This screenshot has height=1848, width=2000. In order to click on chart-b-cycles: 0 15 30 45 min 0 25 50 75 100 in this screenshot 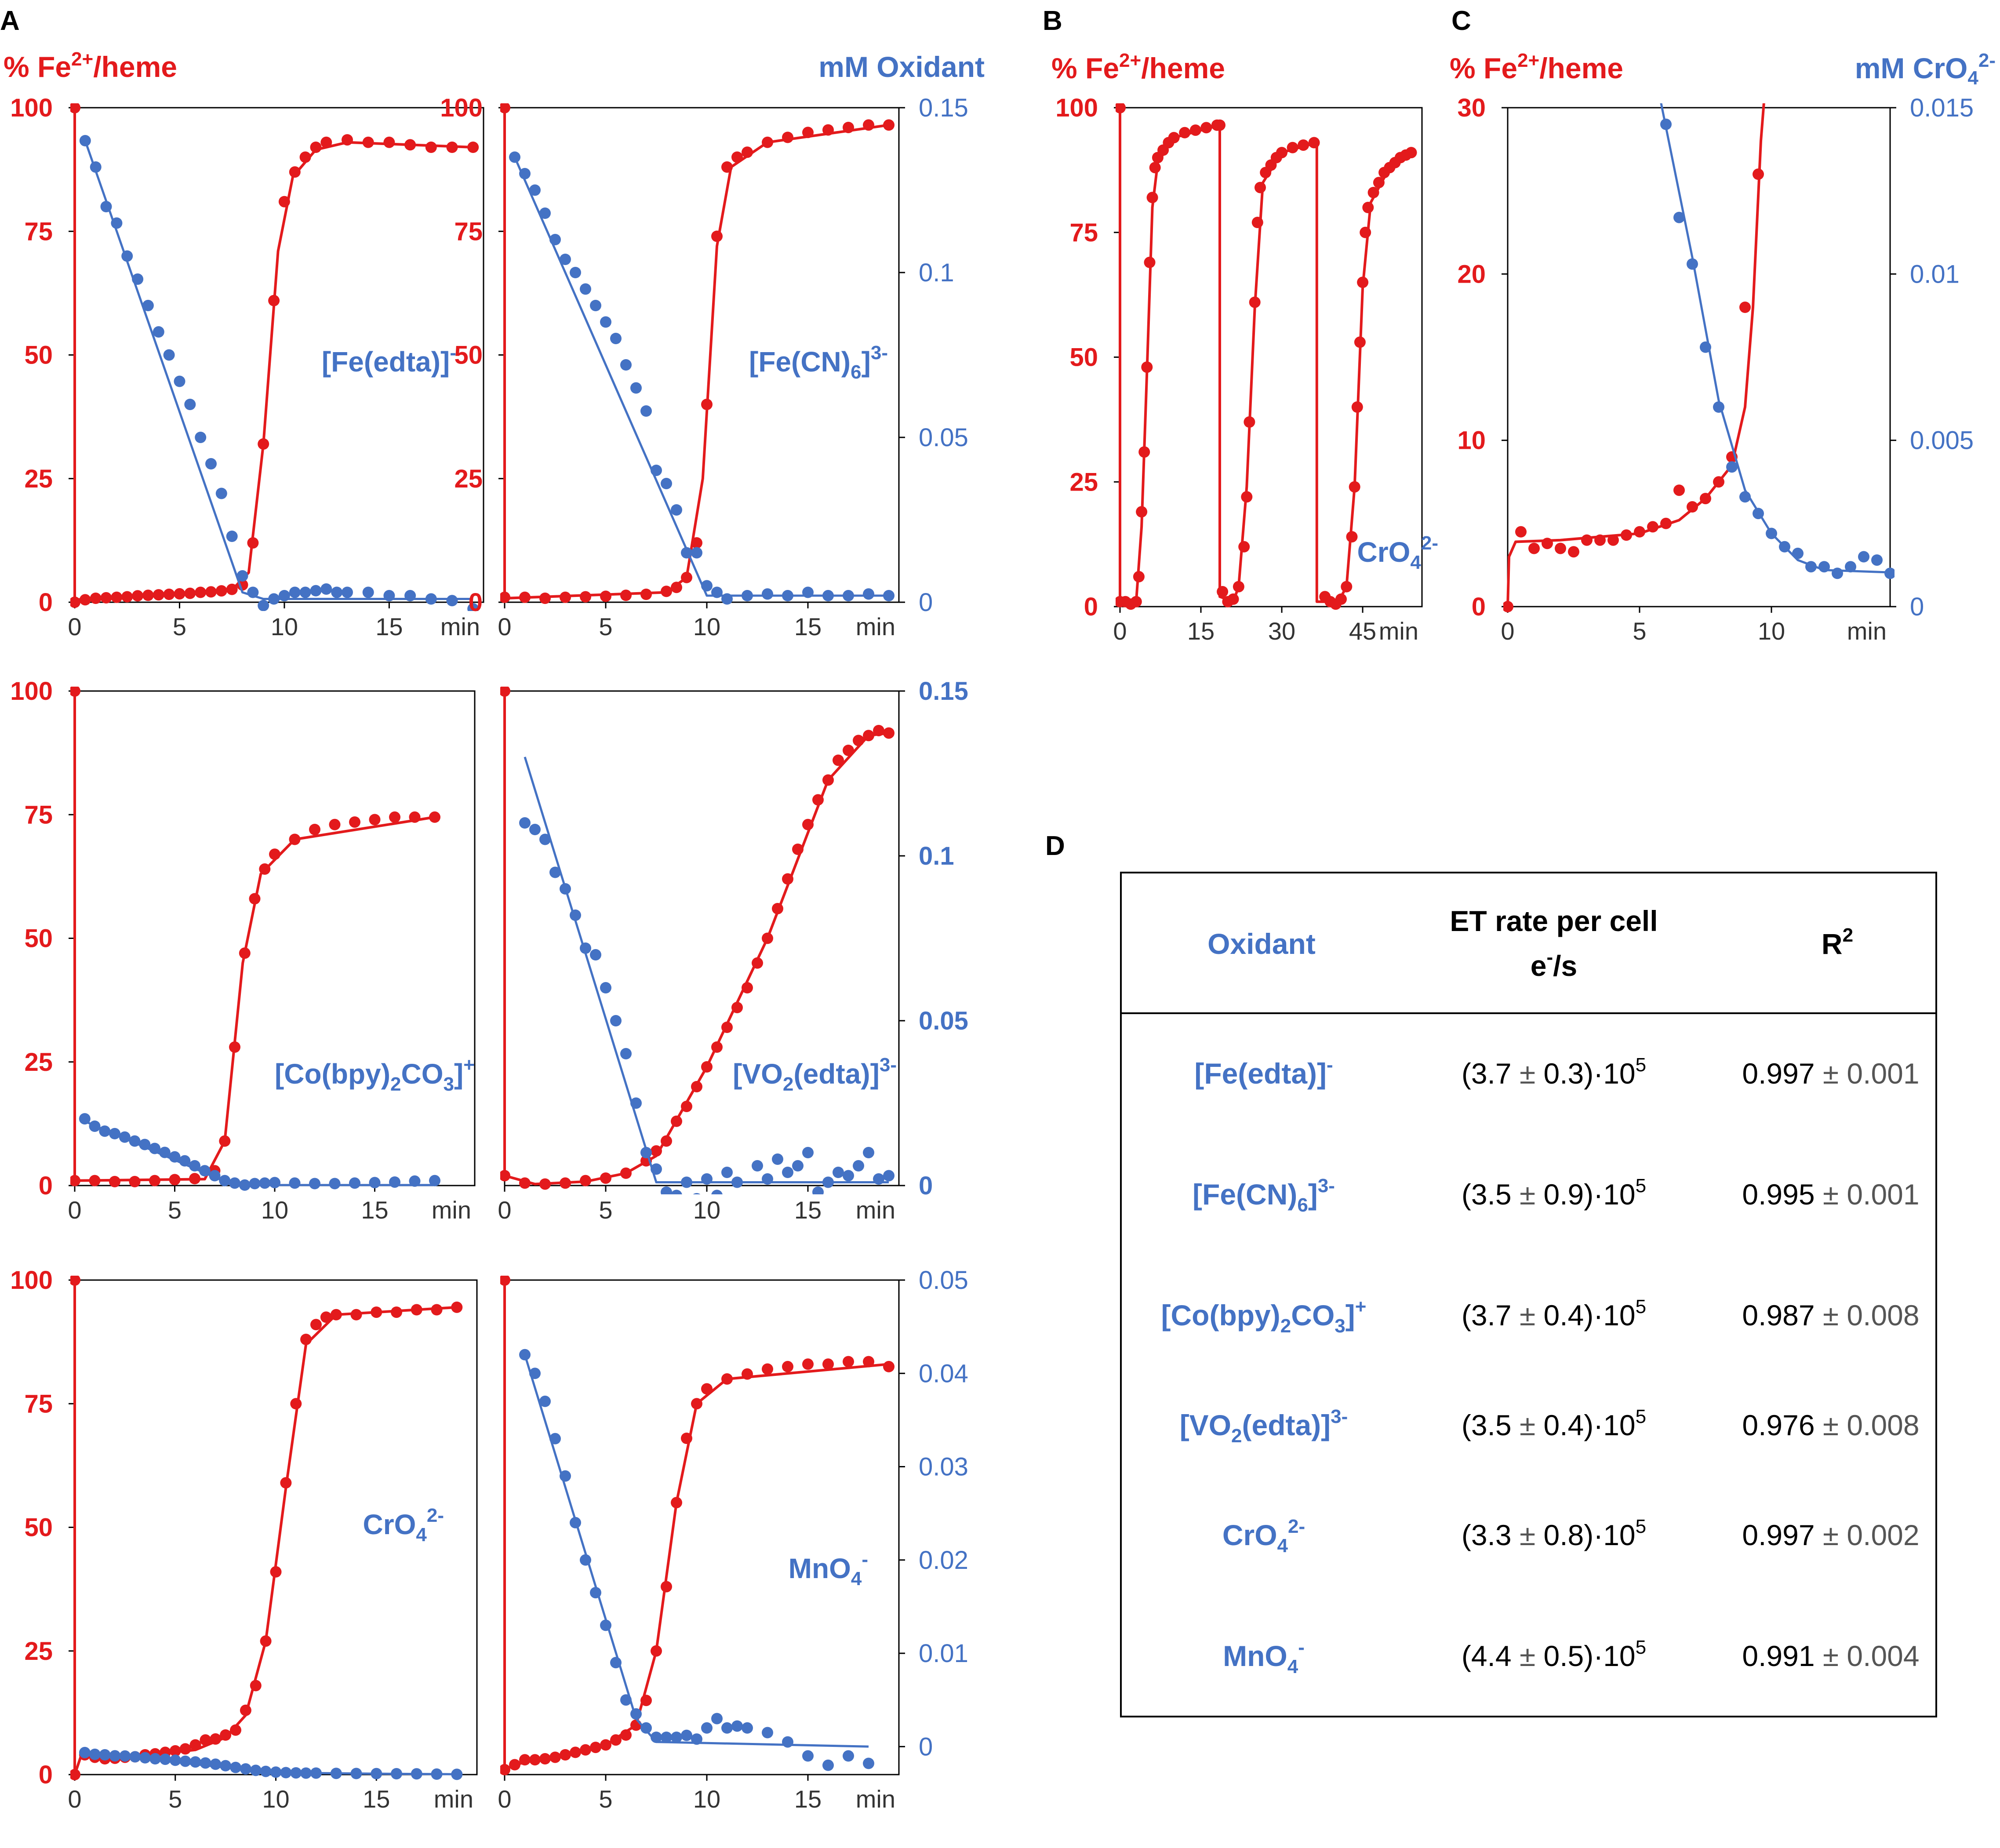, I will do `click(1239, 369)`.